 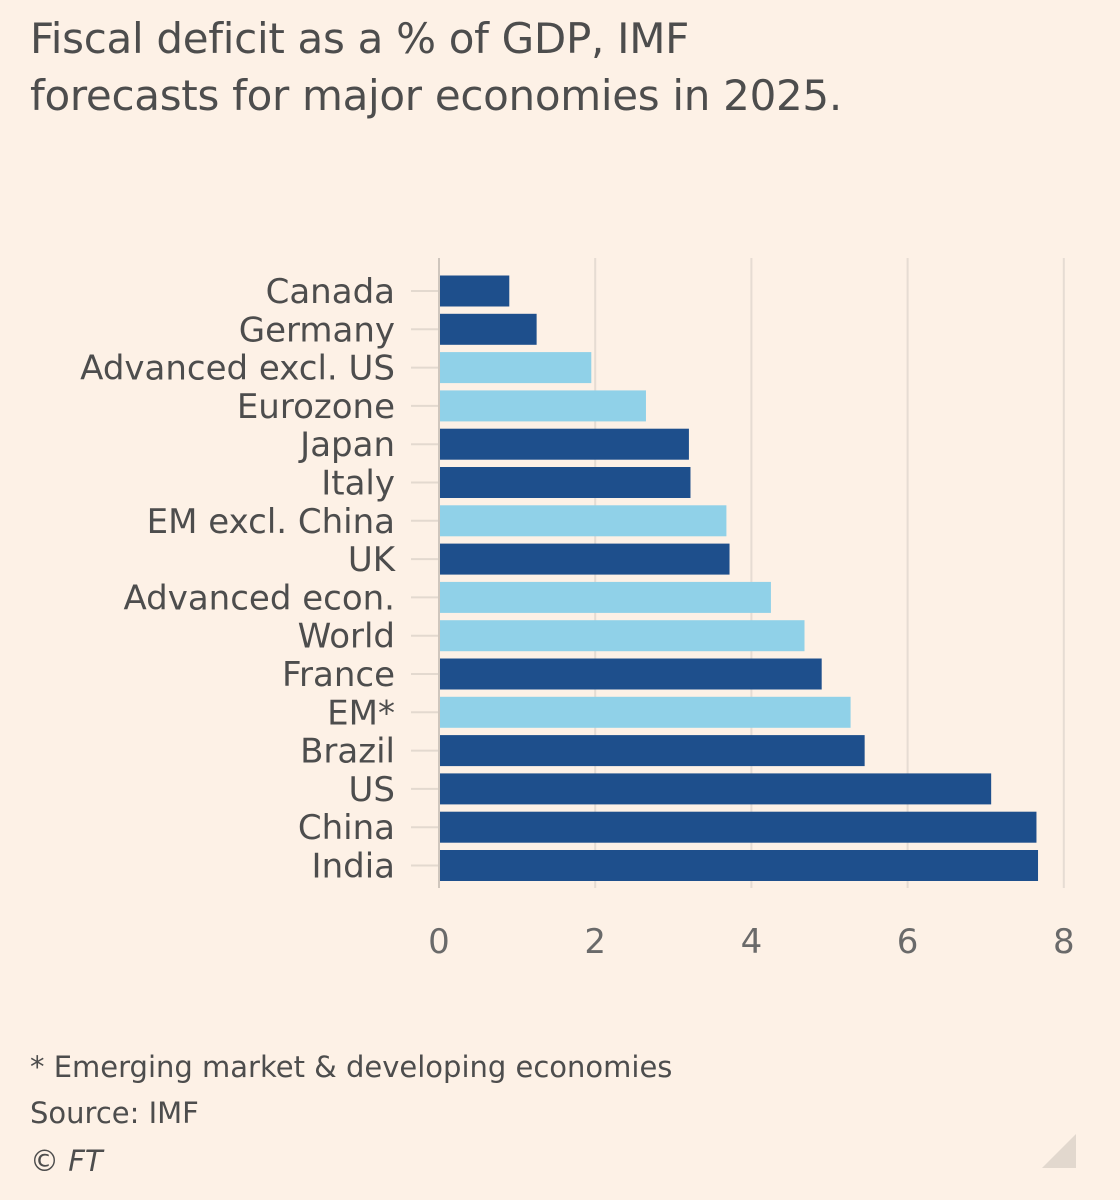 I want to click on category-label: Eurozone, so click(x=316, y=407).